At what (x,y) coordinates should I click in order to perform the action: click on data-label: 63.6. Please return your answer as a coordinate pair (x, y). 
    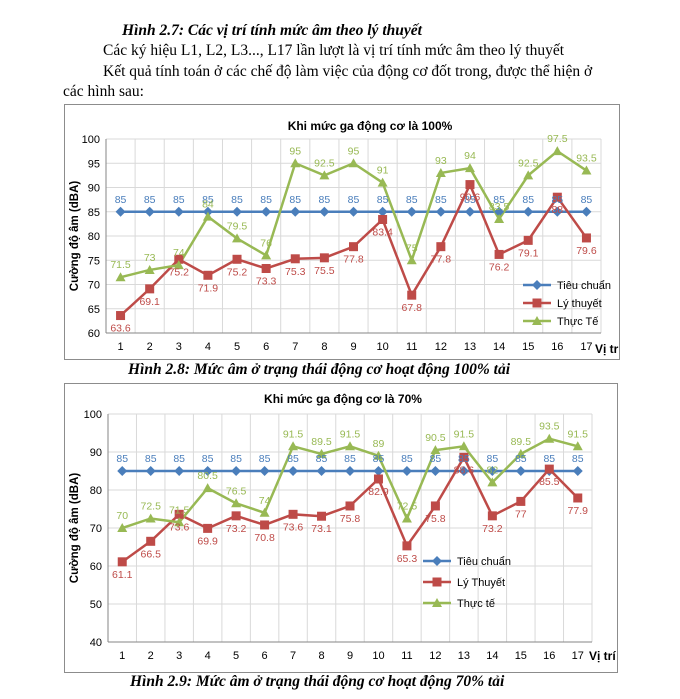
    Looking at the image, I should click on (120, 329).